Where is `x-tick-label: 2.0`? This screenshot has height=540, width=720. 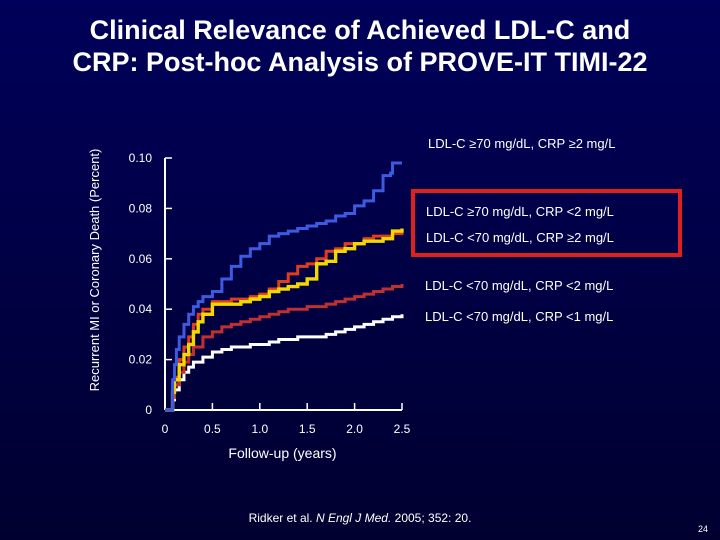 x-tick-label: 2.0 is located at coordinates (354, 429).